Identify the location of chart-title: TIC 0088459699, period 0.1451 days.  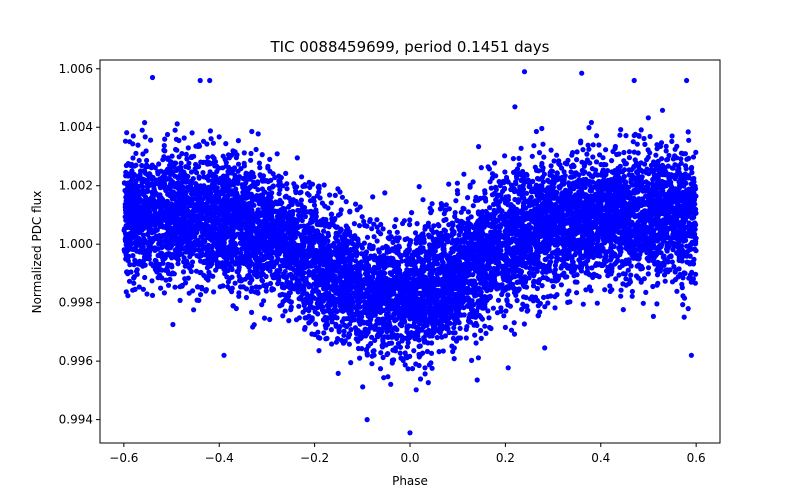
(409, 47).